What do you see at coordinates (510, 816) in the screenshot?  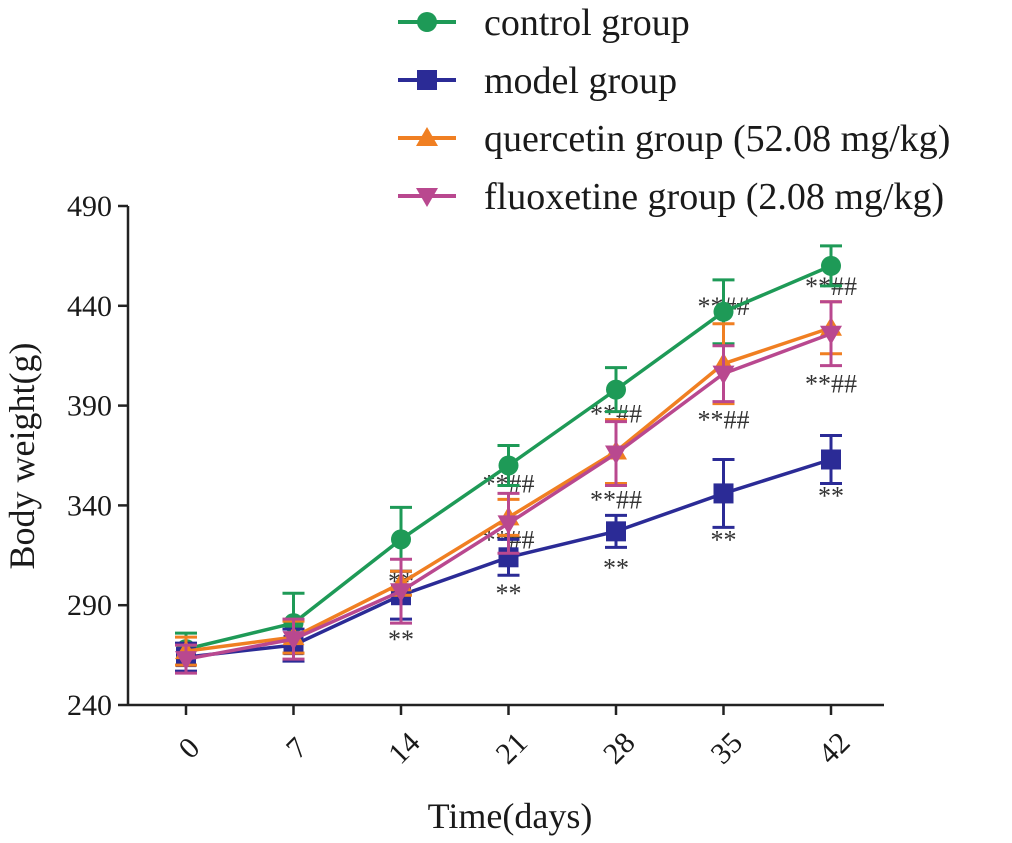 I see `x-axis-title: Time(days)` at bounding box center [510, 816].